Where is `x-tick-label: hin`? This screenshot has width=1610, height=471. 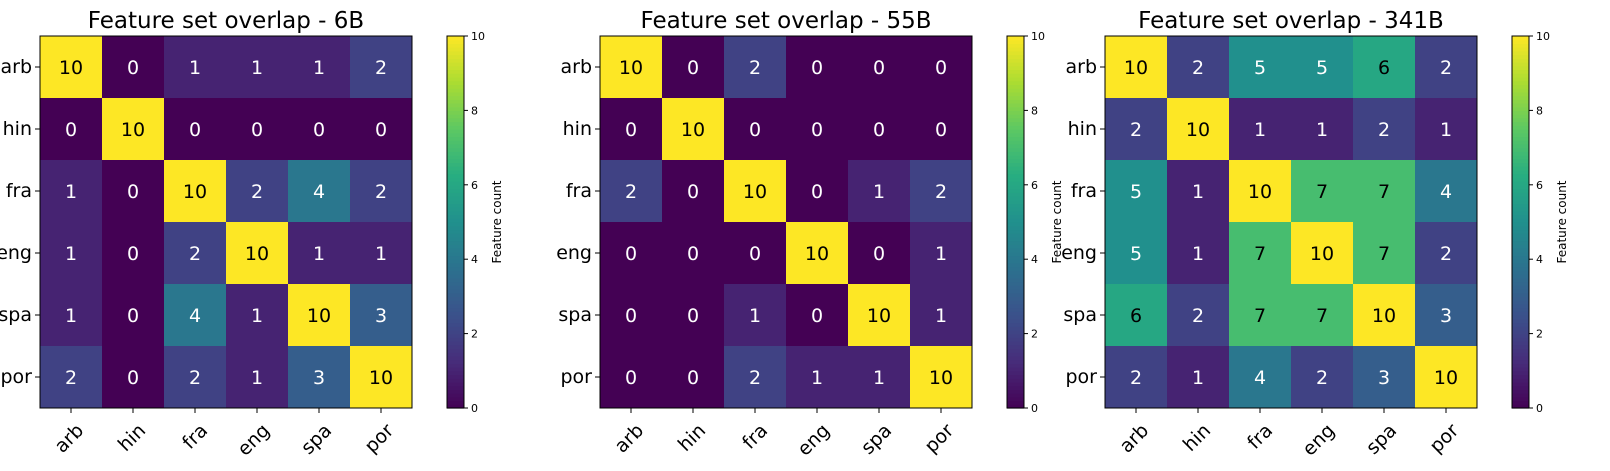
x-tick-label: hin is located at coordinates (692, 438).